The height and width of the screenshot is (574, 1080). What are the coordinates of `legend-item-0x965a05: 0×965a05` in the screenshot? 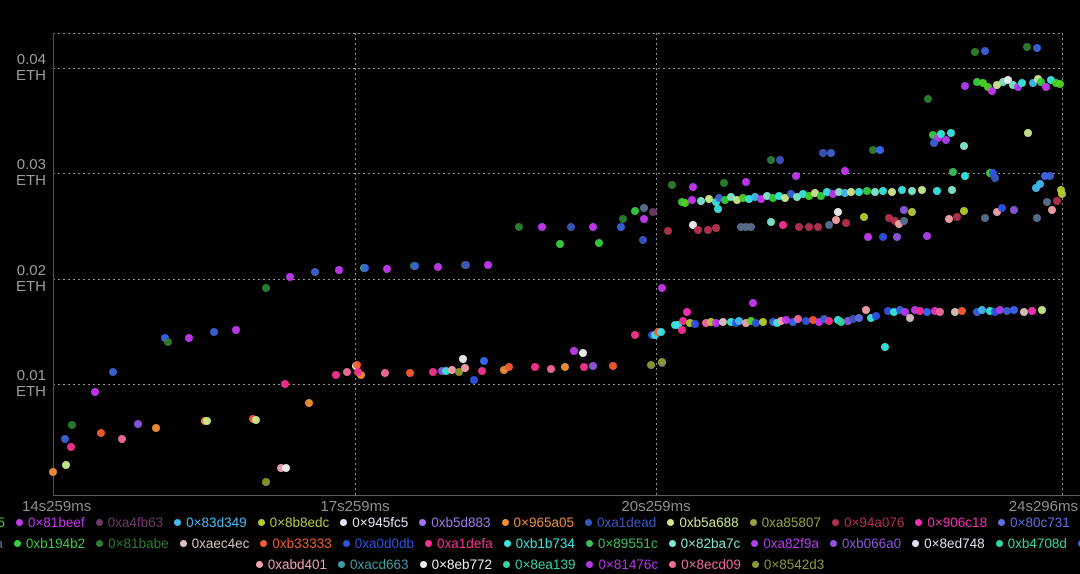 It's located at (537, 522).